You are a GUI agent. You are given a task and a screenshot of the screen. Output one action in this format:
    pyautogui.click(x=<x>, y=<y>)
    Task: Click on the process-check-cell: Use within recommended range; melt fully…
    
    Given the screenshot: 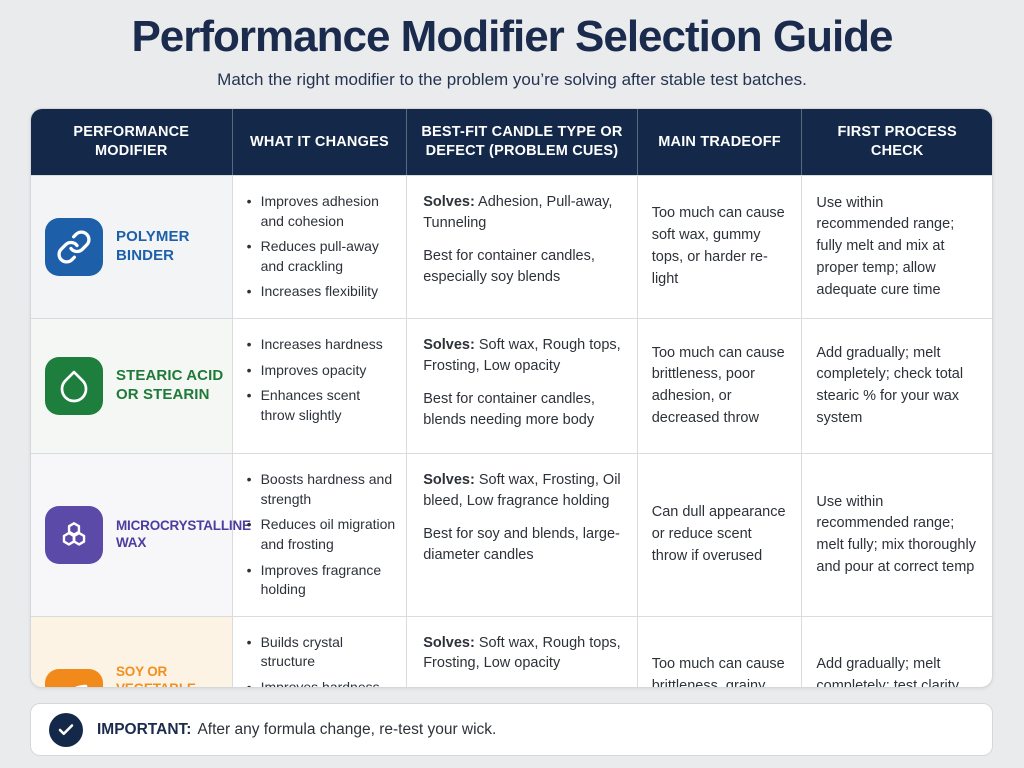 What is the action you would take?
    pyautogui.click(x=897, y=535)
    